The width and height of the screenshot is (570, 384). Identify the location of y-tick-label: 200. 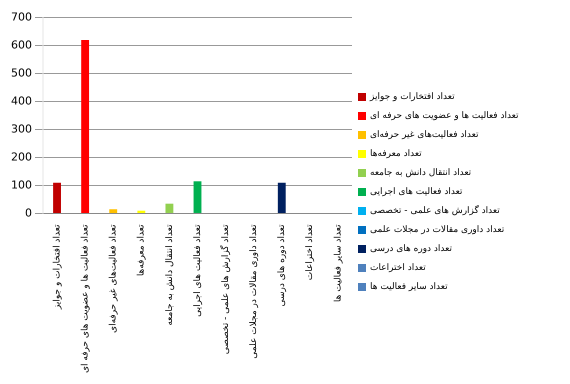
(21, 157).